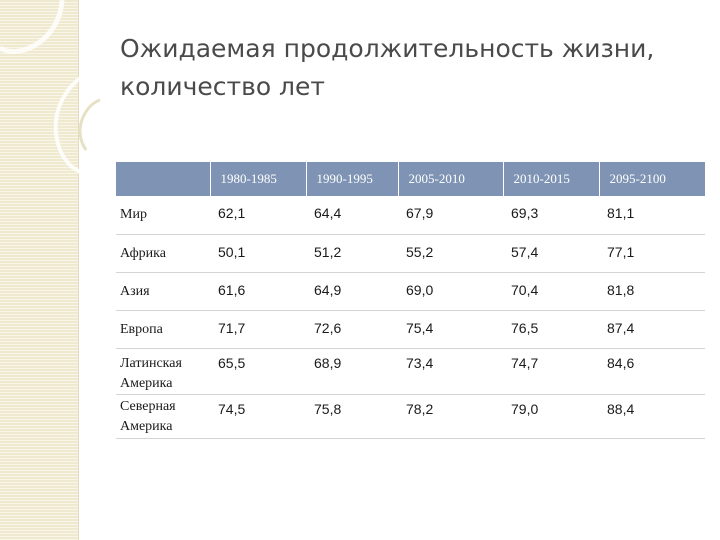 This screenshot has height=540, width=720. Describe the element at coordinates (352, 416) in the screenshot. I see `table-cell: 75,8` at that location.